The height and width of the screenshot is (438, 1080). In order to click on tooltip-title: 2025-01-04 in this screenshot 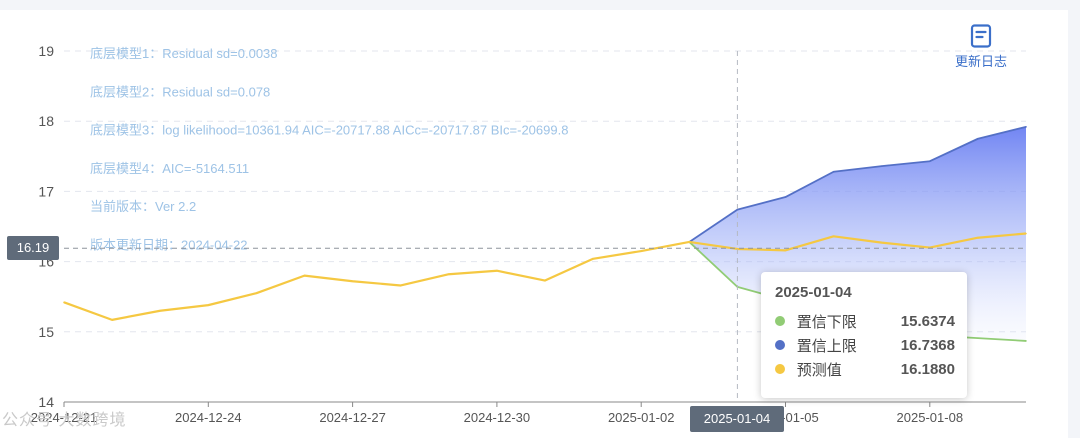, I will do `click(813, 292)`.